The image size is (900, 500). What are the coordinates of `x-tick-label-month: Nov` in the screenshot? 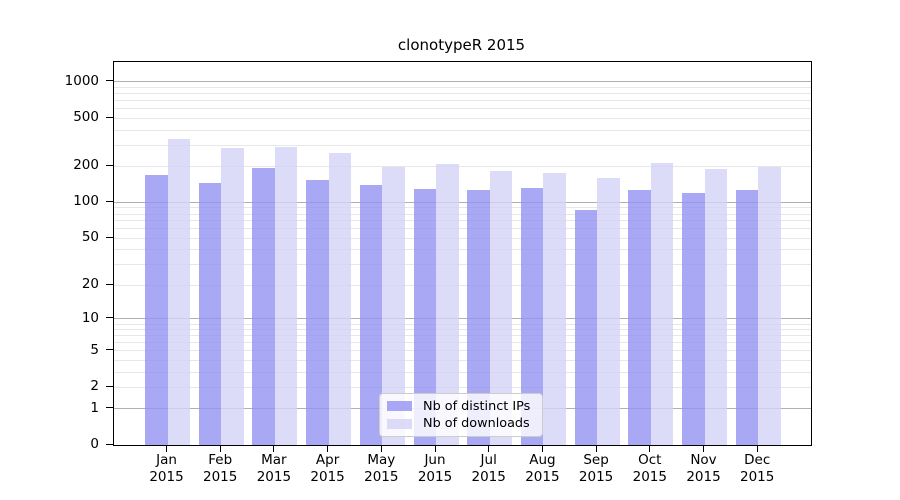 It's located at (703, 460).